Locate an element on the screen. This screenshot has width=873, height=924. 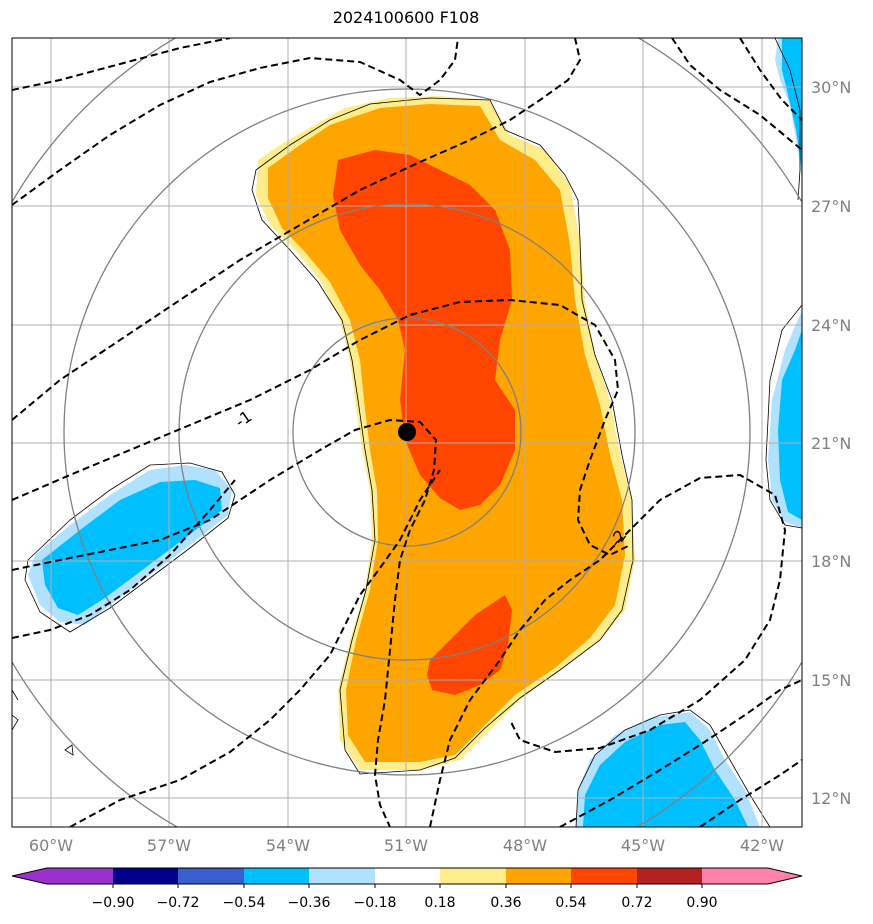
colorbar-outline is located at coordinates (407, 876).